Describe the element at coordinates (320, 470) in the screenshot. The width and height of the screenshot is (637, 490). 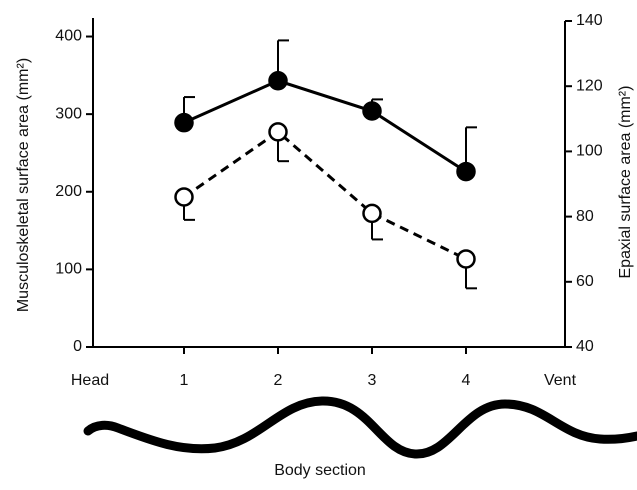
I see `x-axis-label: Body section` at that location.